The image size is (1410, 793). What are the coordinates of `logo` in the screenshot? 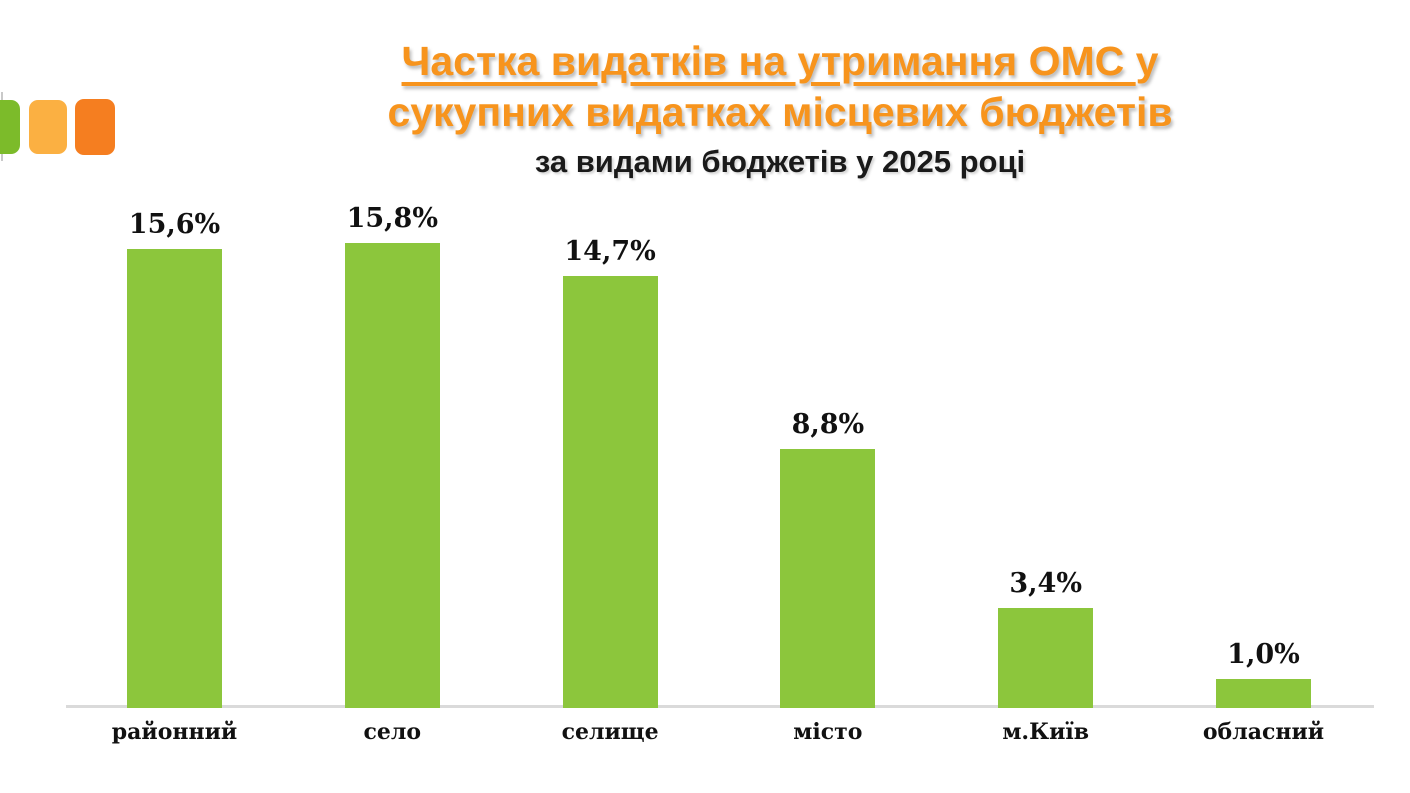 It's located at (80, 110).